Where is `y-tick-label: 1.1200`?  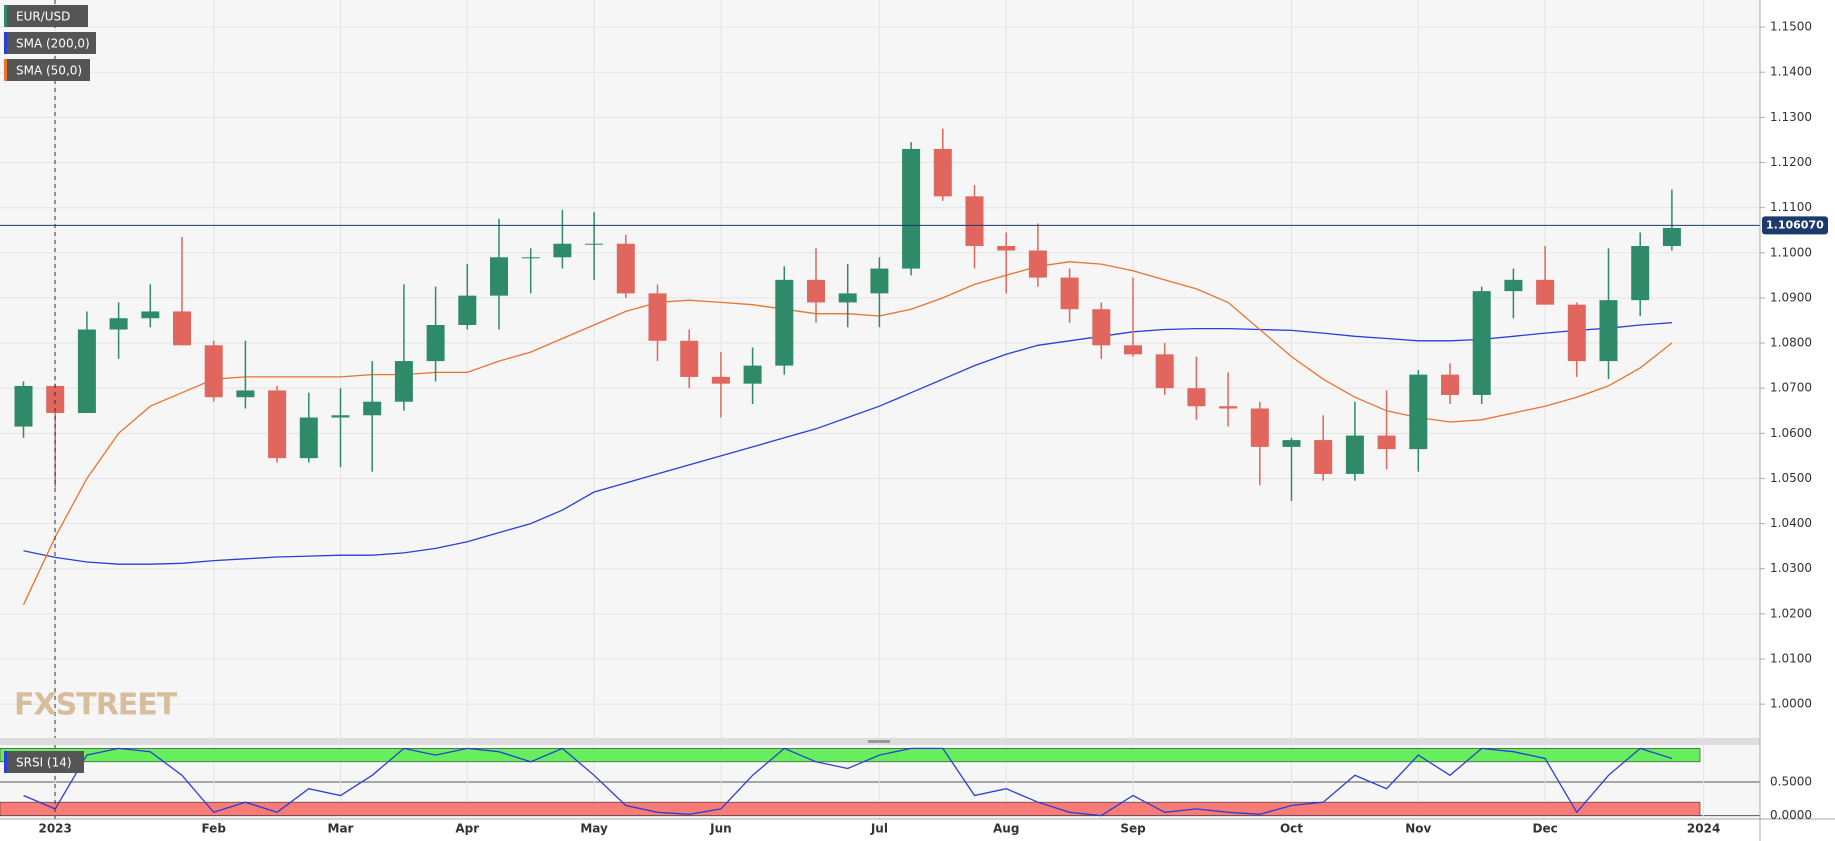
y-tick-label: 1.1200 is located at coordinates (1791, 162).